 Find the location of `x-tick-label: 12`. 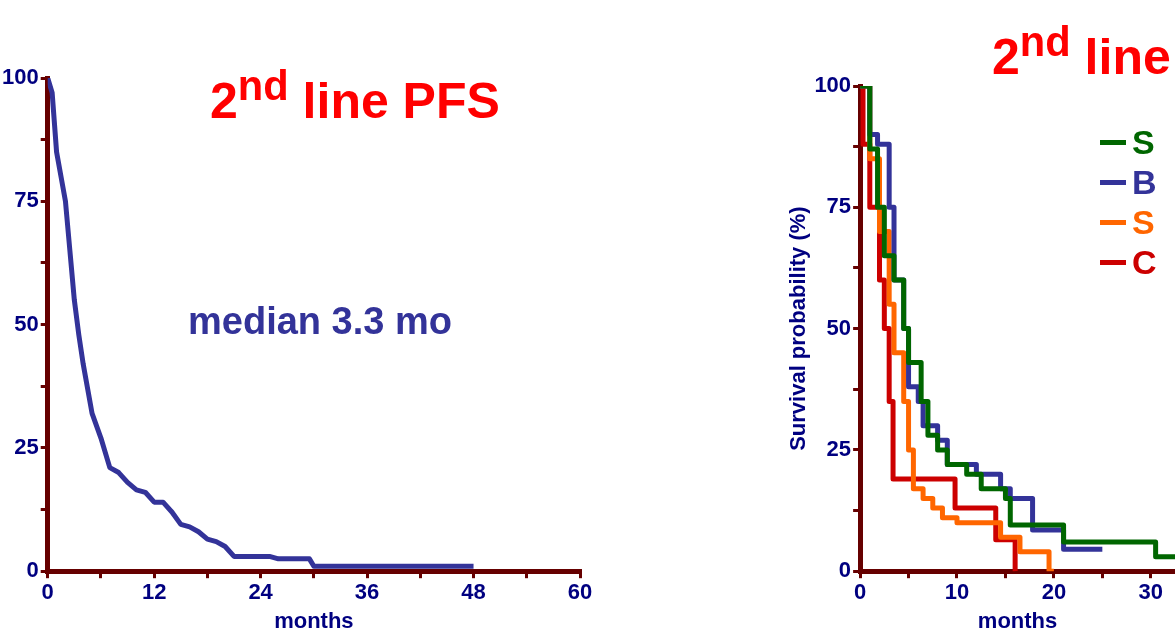

x-tick-label: 12 is located at coordinates (154, 592).